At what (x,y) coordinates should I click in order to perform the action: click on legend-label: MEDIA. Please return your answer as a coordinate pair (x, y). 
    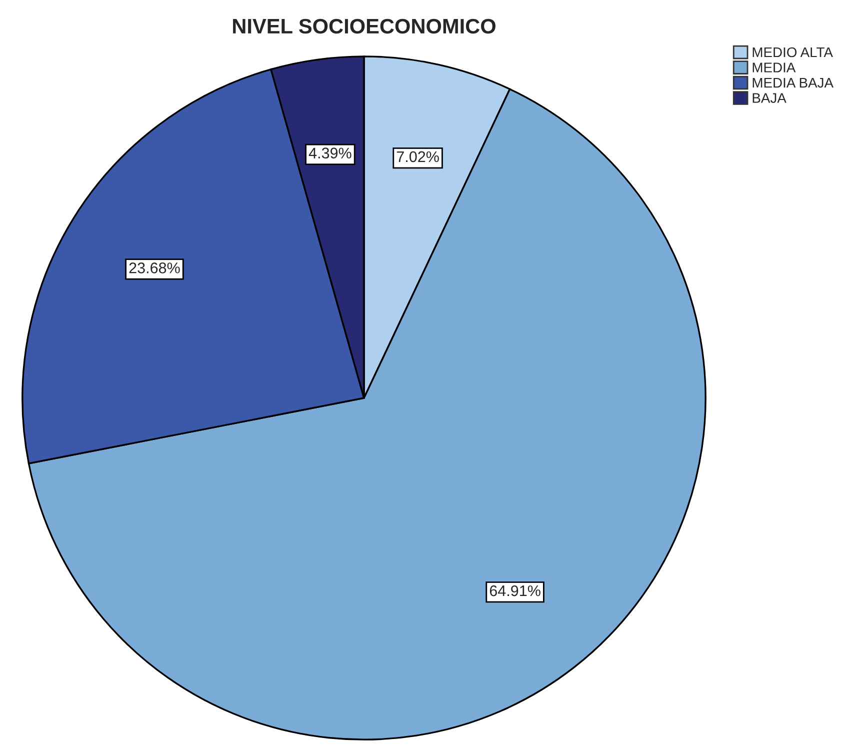
    Looking at the image, I should click on (774, 67).